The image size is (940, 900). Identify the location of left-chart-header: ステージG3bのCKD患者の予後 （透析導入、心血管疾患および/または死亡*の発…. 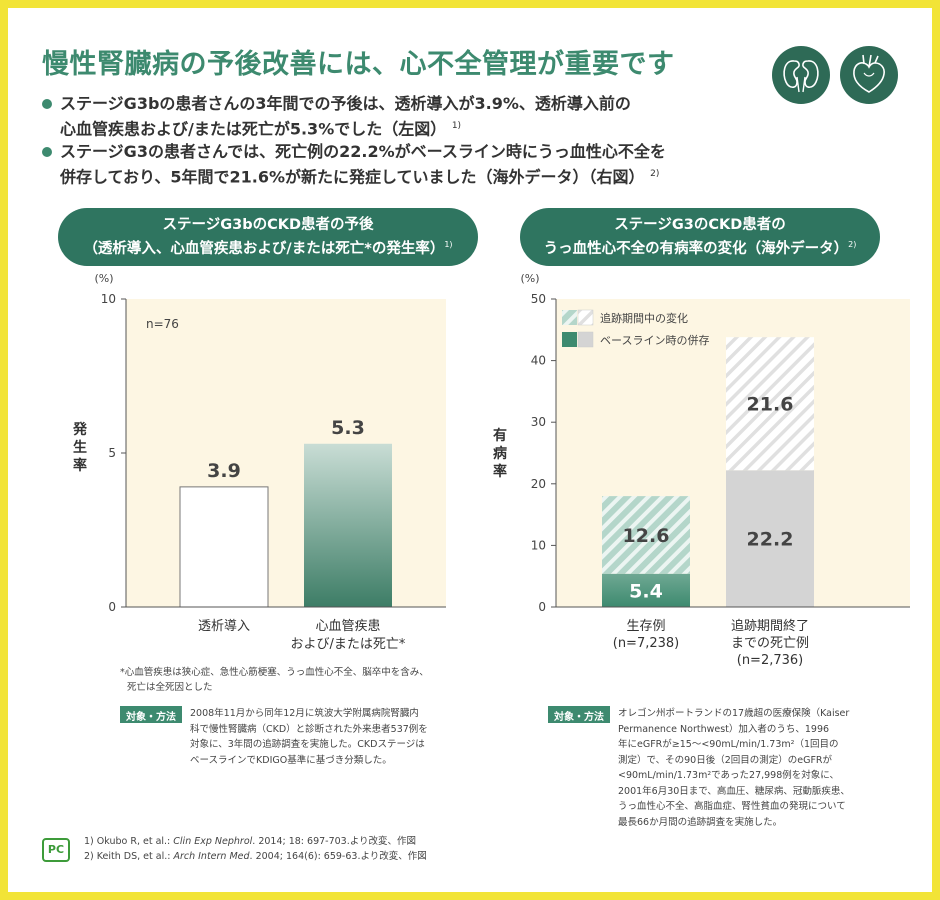
(268, 237).